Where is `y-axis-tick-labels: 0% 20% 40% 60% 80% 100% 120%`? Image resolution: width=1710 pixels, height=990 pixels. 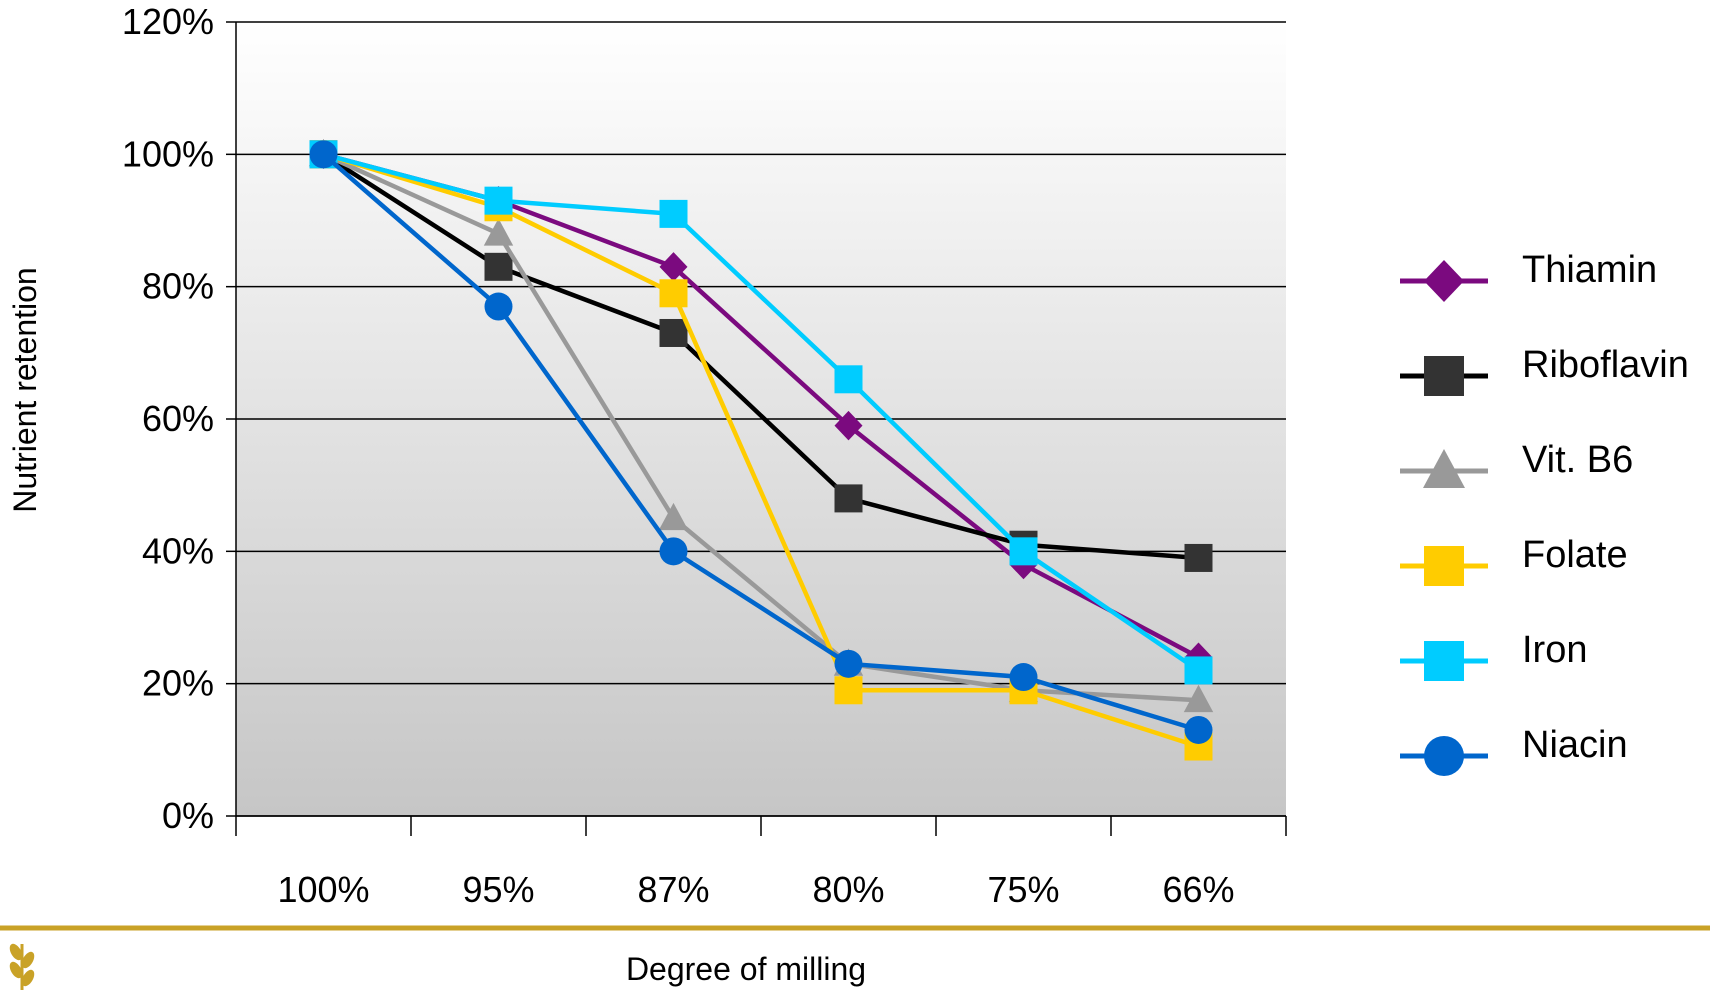 y-axis-tick-labels: 0% 20% 40% 60% 80% 100% 120% is located at coordinates (168, 418).